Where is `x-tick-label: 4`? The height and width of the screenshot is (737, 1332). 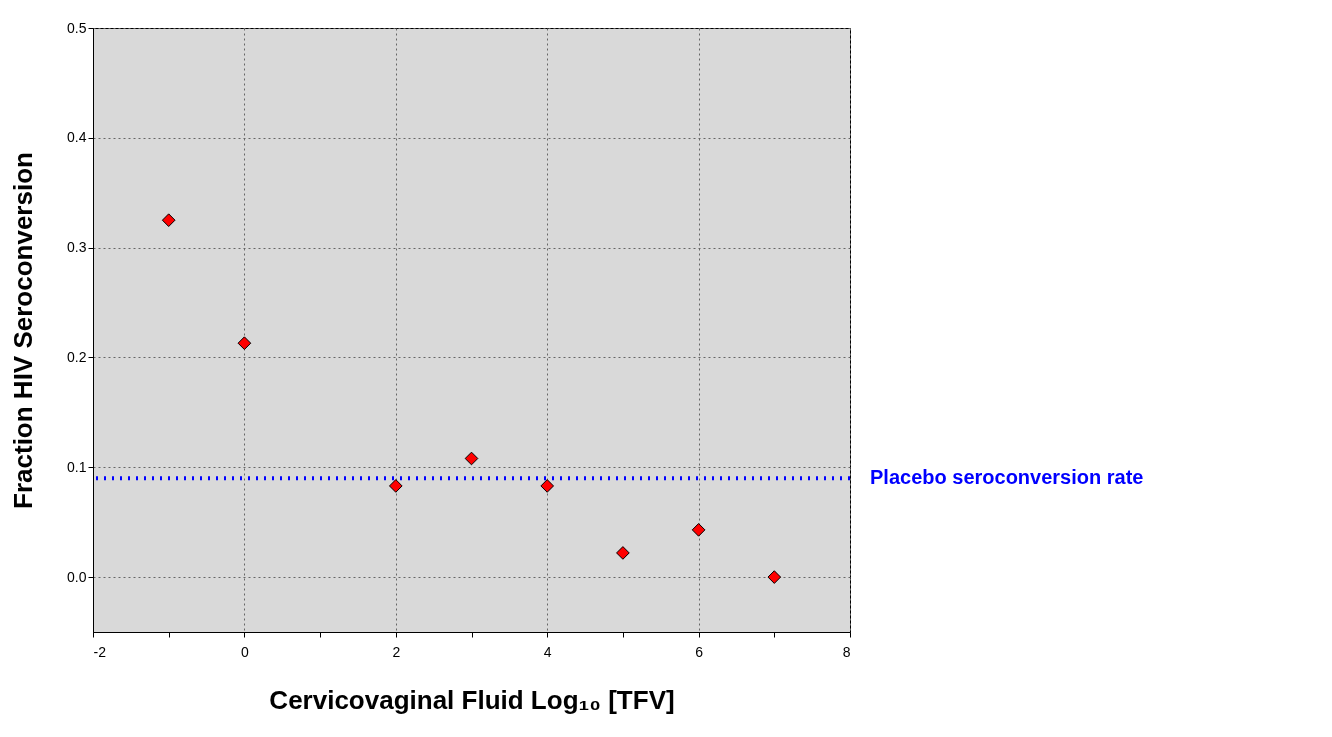 x-tick-label: 4 is located at coordinates (547, 651).